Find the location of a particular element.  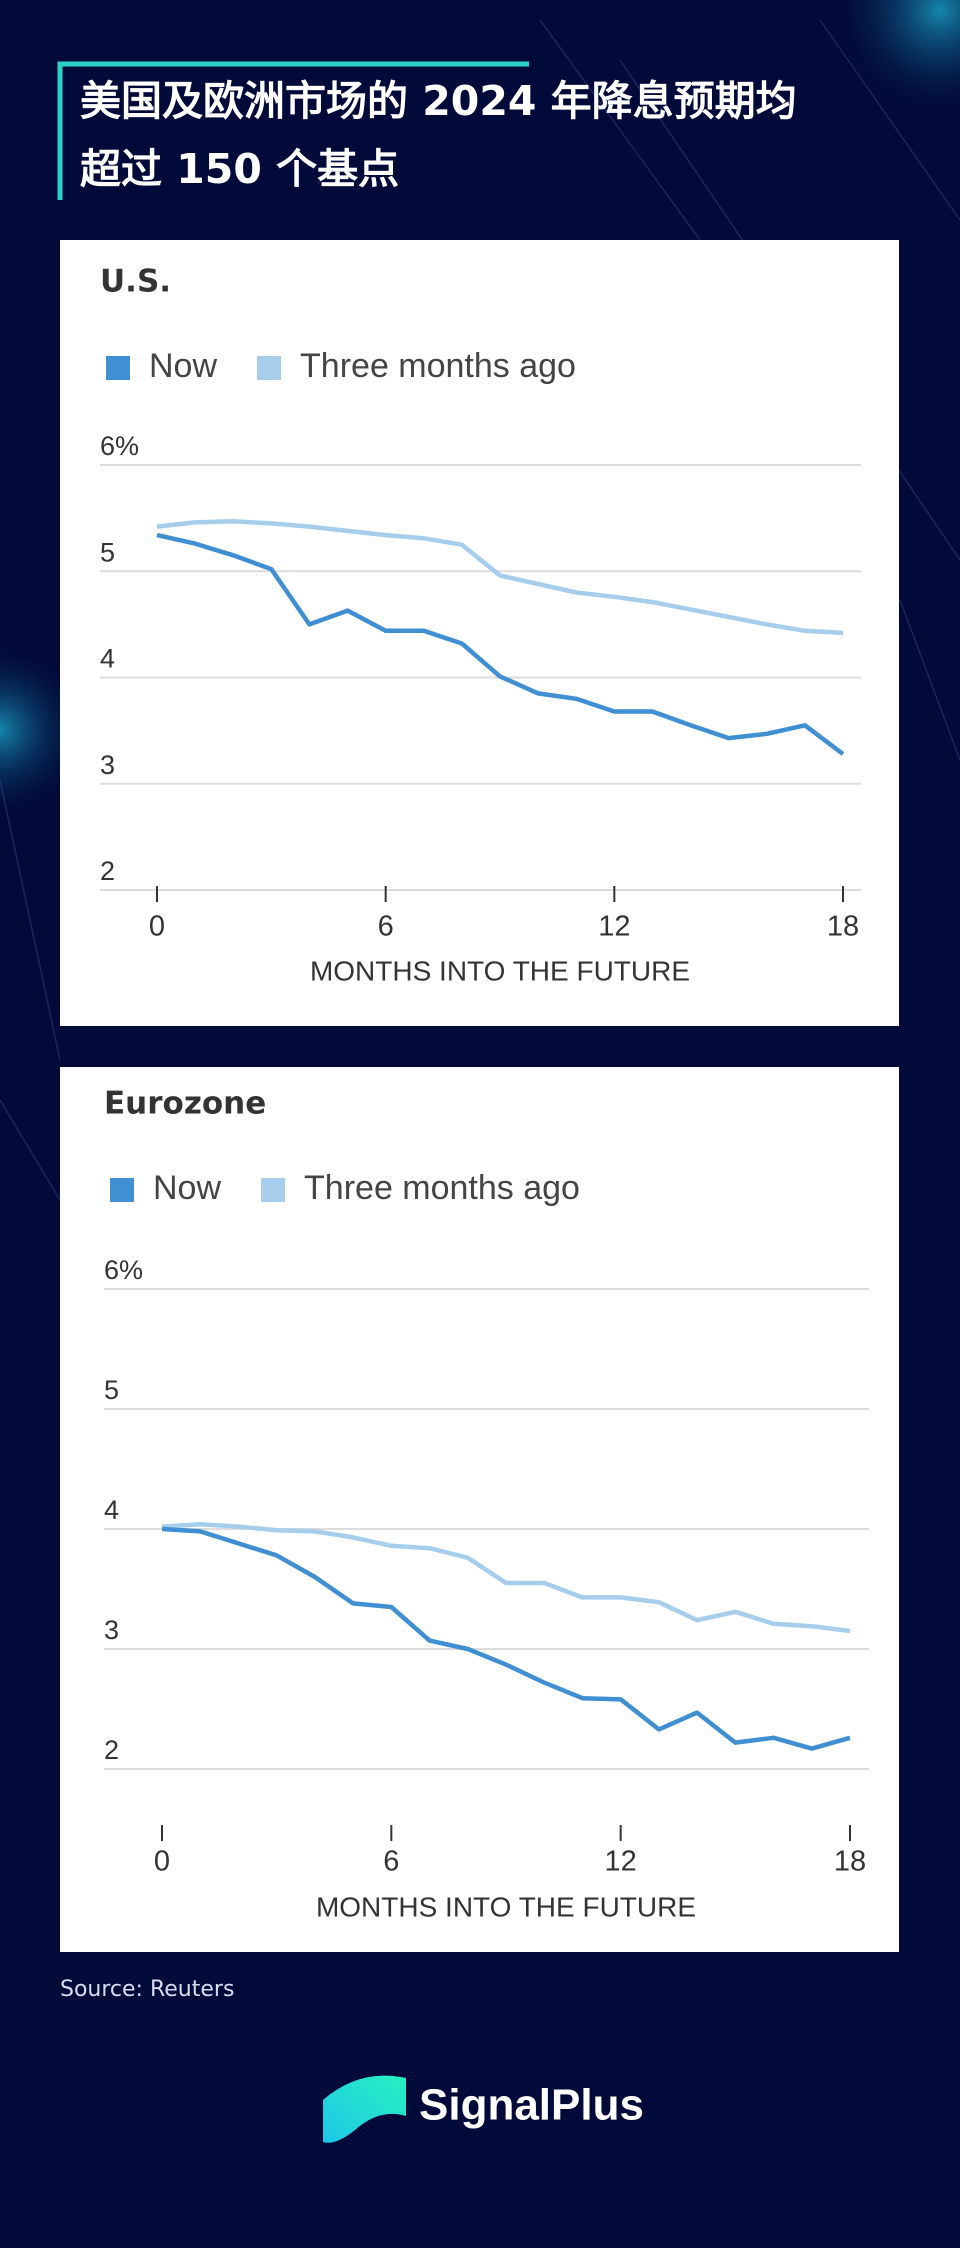

title: 美国及欧洲市场的 2024 年降息预期均 is located at coordinates (438, 101).